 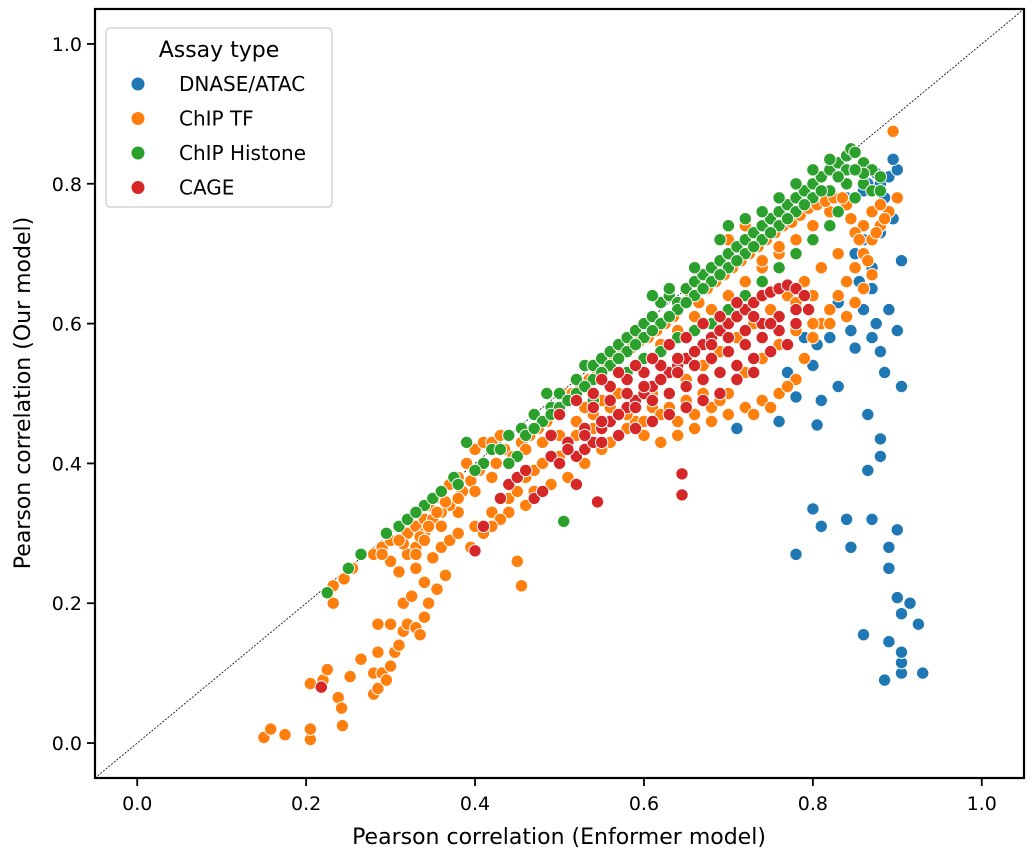 I want to click on legend-label: ChIP Histone, so click(x=242, y=153).